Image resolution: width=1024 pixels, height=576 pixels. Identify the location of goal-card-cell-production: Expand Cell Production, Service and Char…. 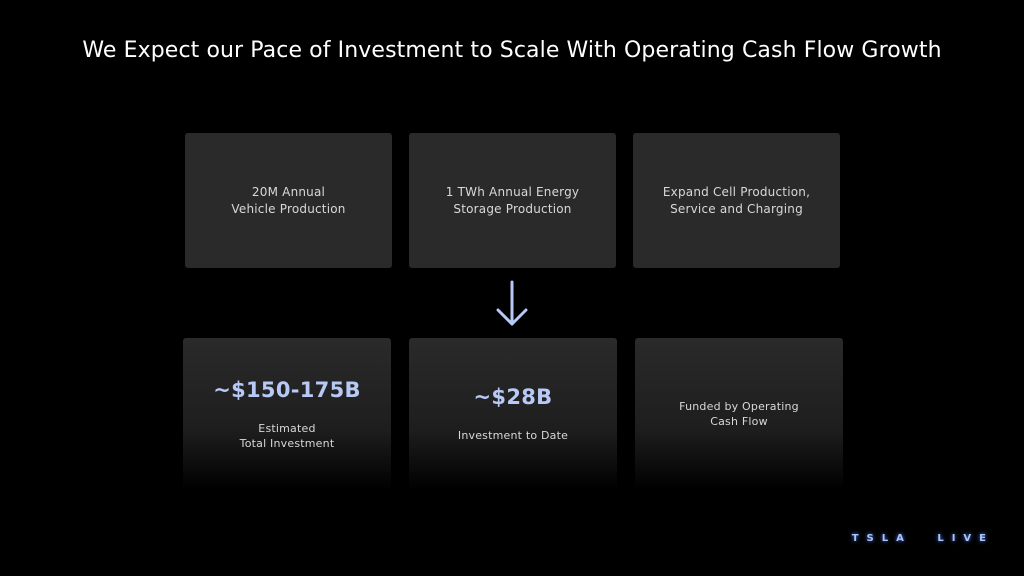
(736, 200).